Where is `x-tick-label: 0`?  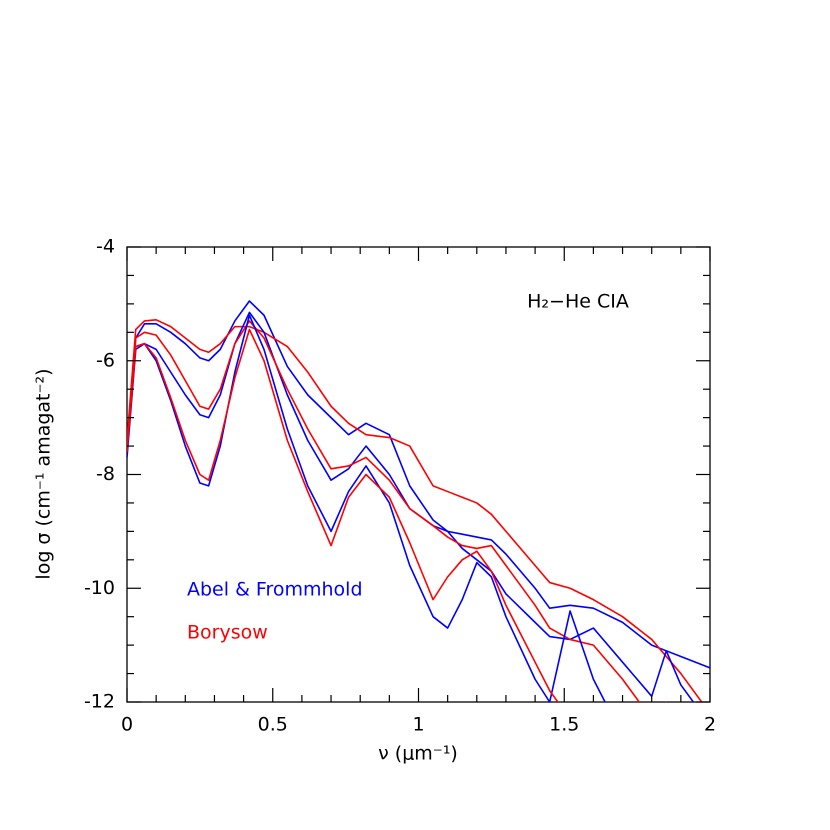 x-tick-label: 0 is located at coordinates (127, 725).